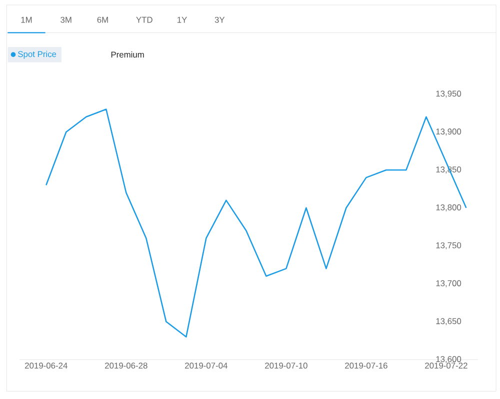  Describe the element at coordinates (449, 246) in the screenshot. I see `y-tick-label: 13,750` at that location.